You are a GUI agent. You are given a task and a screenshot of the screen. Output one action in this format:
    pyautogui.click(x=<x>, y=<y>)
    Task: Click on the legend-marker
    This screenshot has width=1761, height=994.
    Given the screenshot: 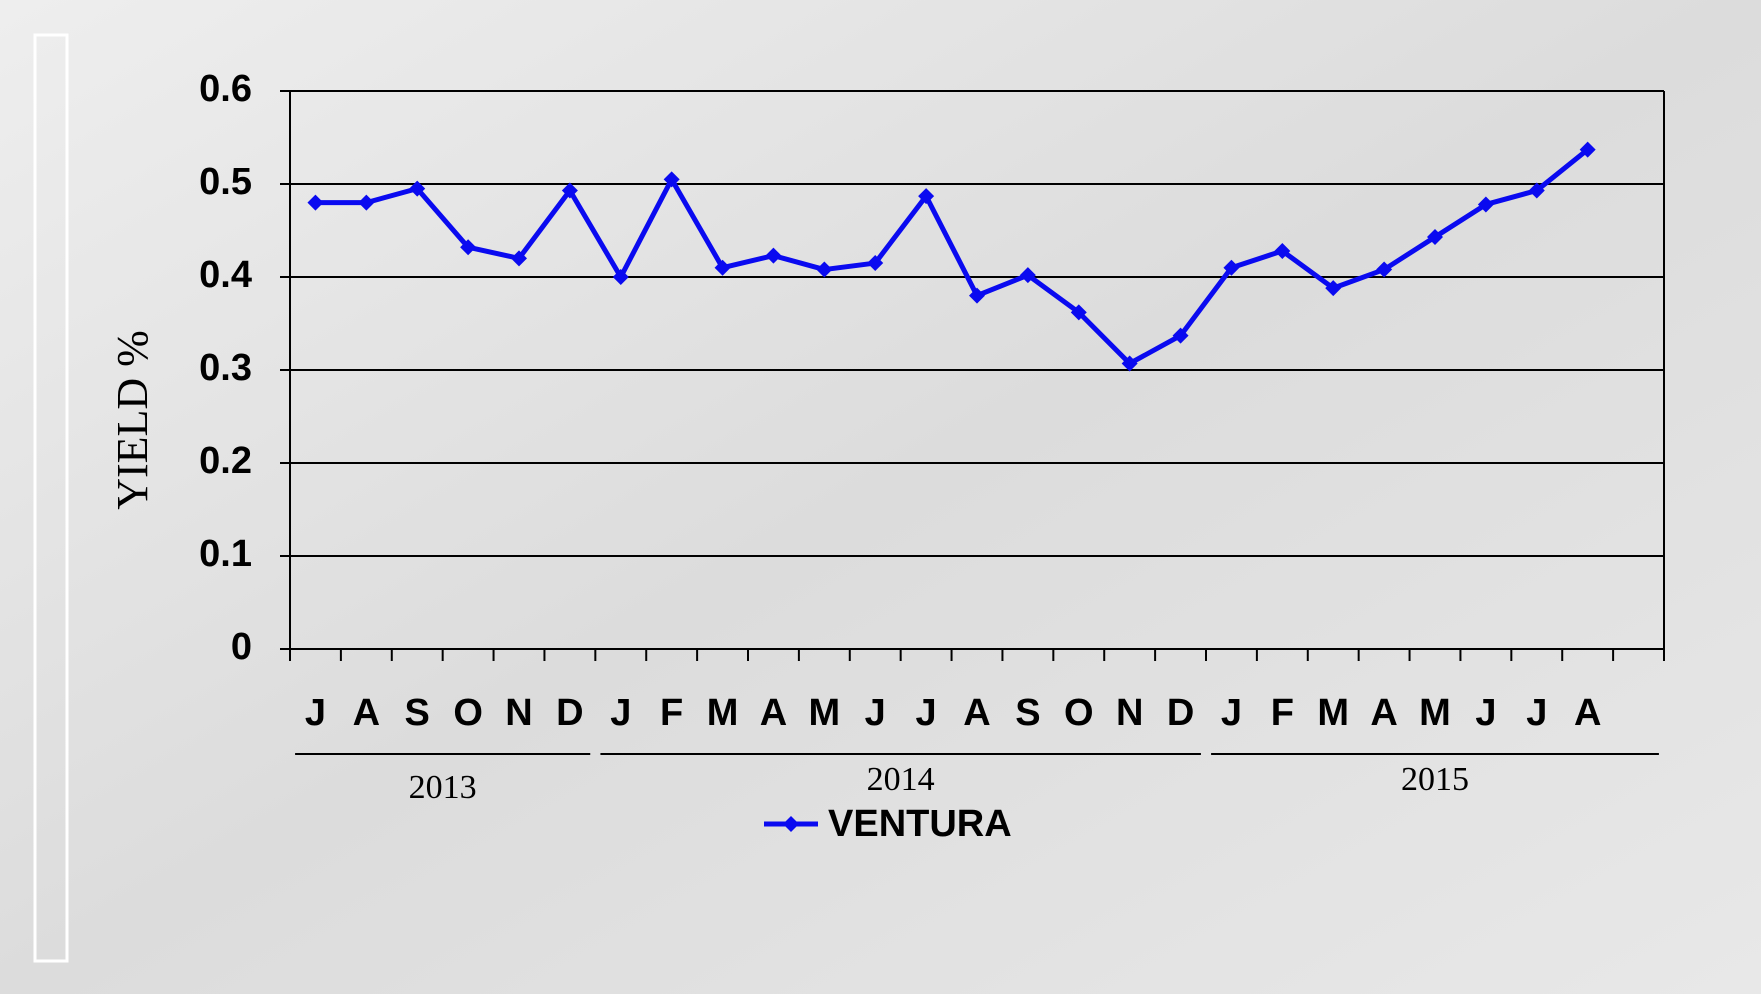 What is the action you would take?
    pyautogui.click(x=791, y=824)
    